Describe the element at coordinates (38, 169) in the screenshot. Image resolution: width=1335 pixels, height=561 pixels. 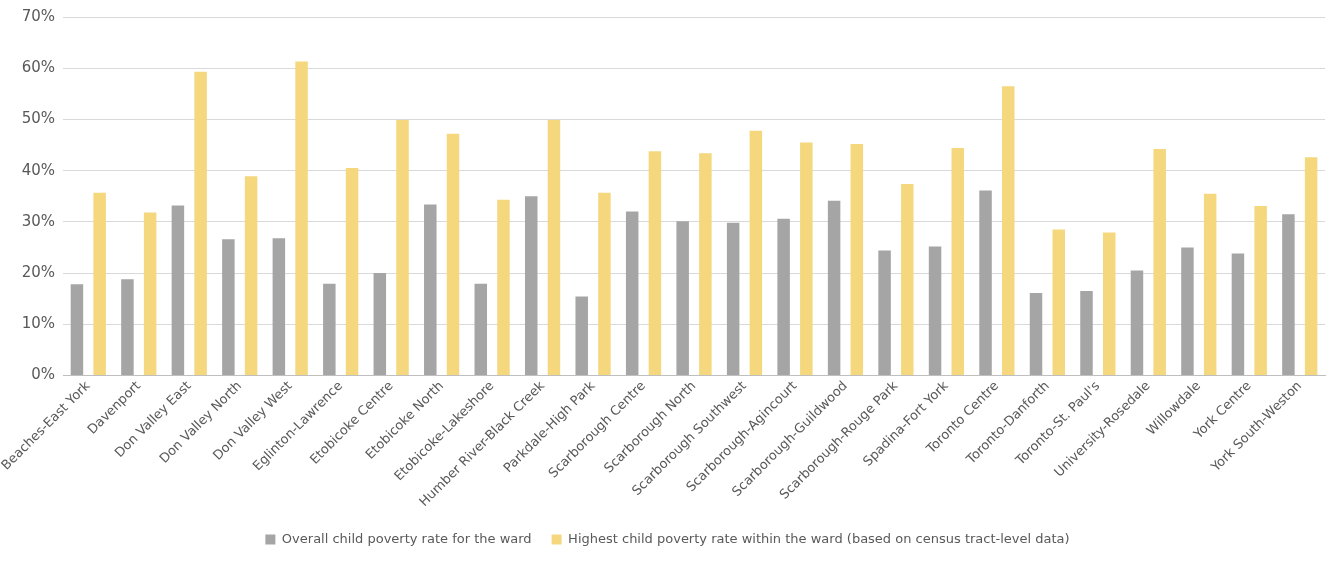
I see `y-tick-label: 40%` at that location.